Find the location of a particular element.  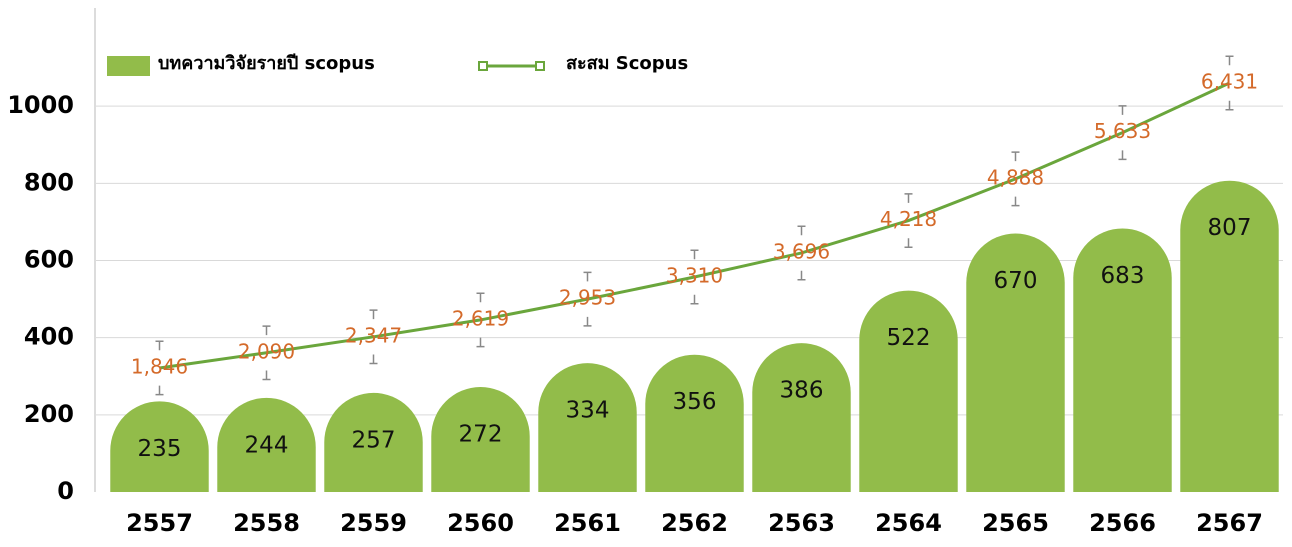

bar-value-label: 334 is located at coordinates (588, 411).